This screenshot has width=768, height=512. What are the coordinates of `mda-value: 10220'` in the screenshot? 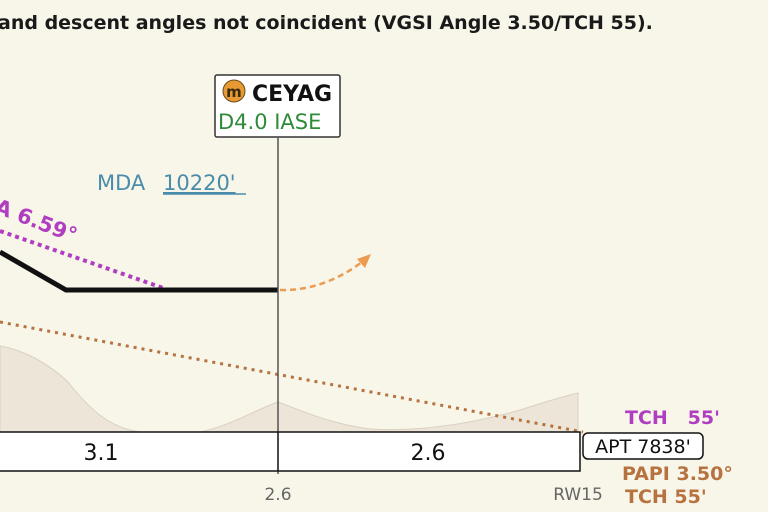 It's located at (199, 183).